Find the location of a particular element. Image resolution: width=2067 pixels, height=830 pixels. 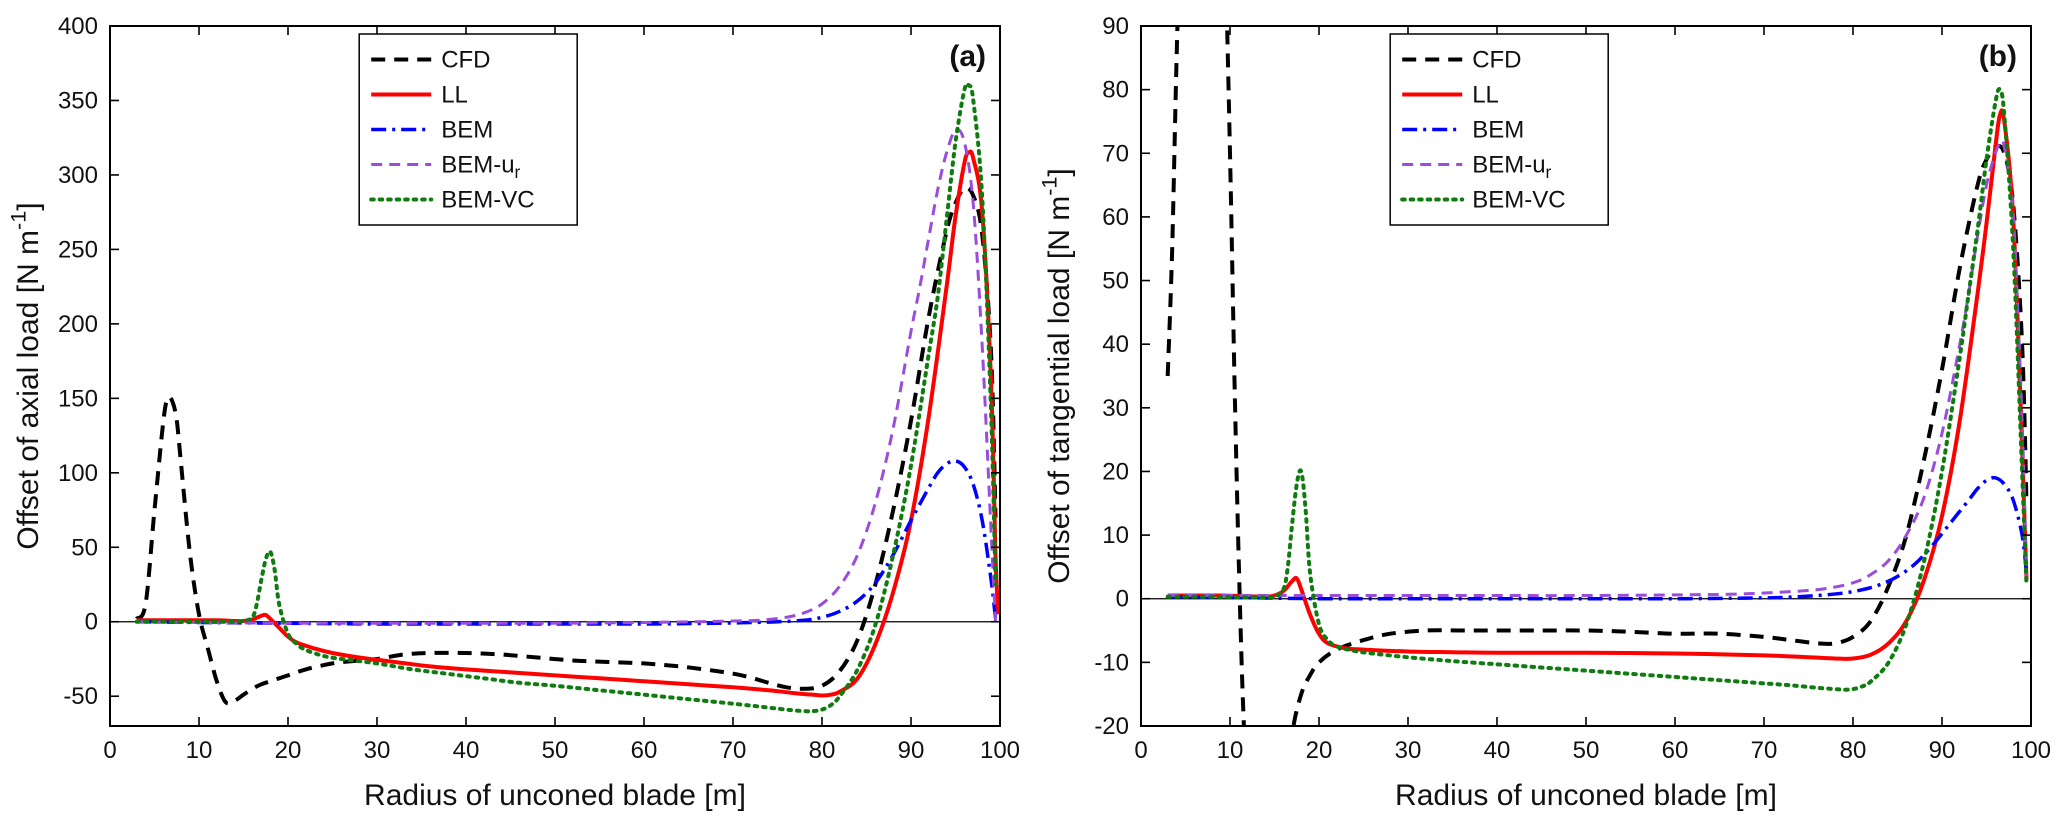

y-tick-label: 150 is located at coordinates (78, 398).